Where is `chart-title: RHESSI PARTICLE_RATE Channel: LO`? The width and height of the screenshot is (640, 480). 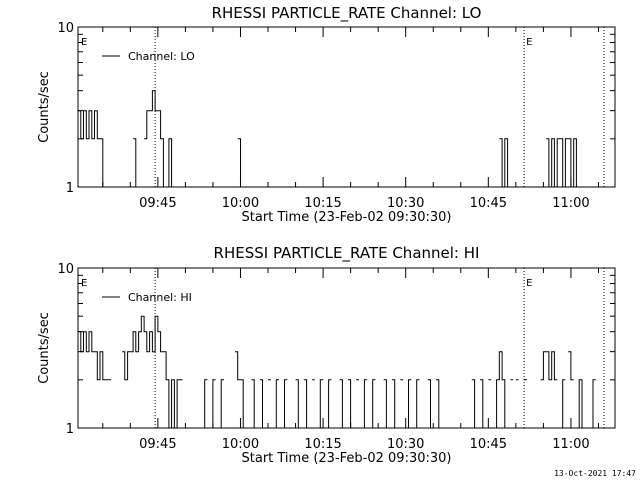 chart-title: RHESSI PARTICLE_RATE Channel: LO is located at coordinates (347, 13).